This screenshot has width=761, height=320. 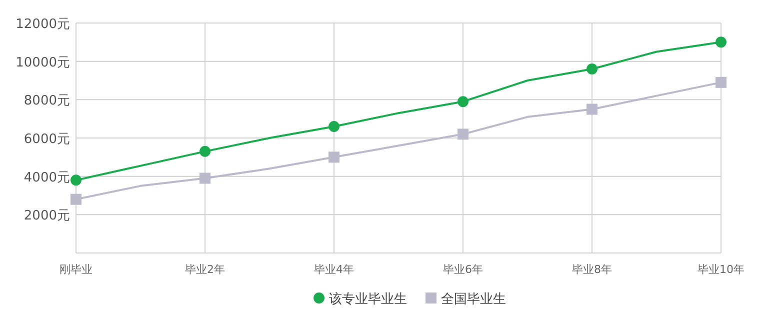 What do you see at coordinates (47, 139) in the screenshot?
I see `y-tick-label: 6000元` at bounding box center [47, 139].